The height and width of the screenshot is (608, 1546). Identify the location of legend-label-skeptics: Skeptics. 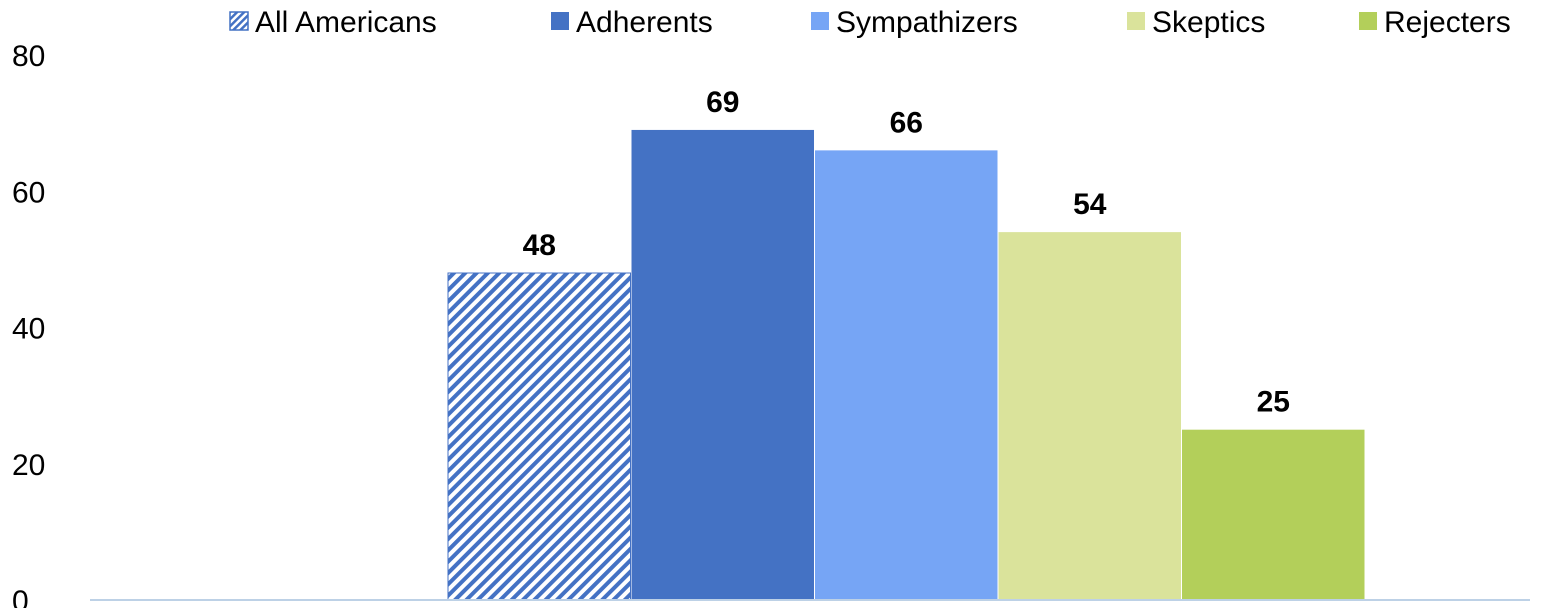
(1208, 22).